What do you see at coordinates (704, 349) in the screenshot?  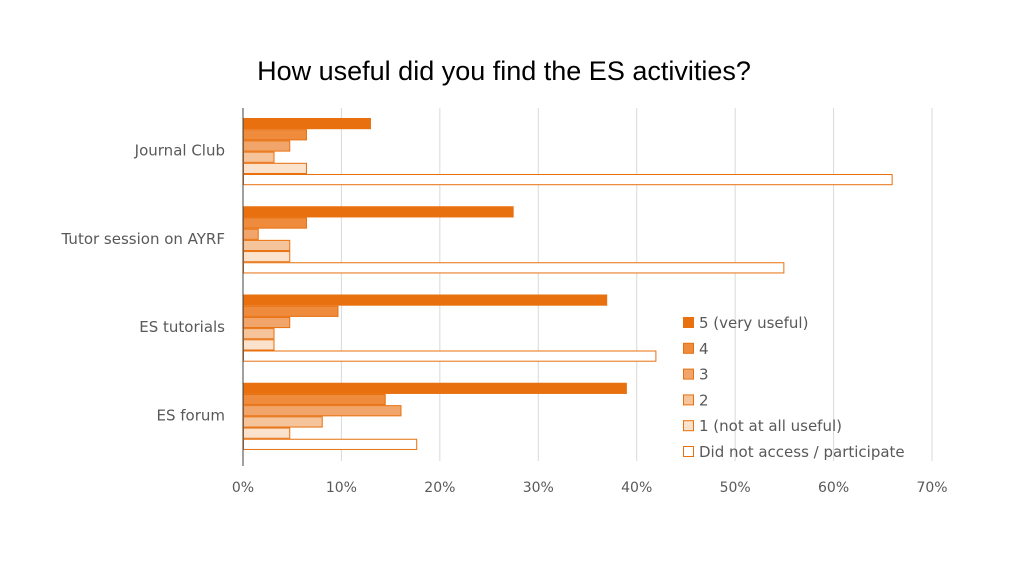 I see `legend-label: 4` at bounding box center [704, 349].